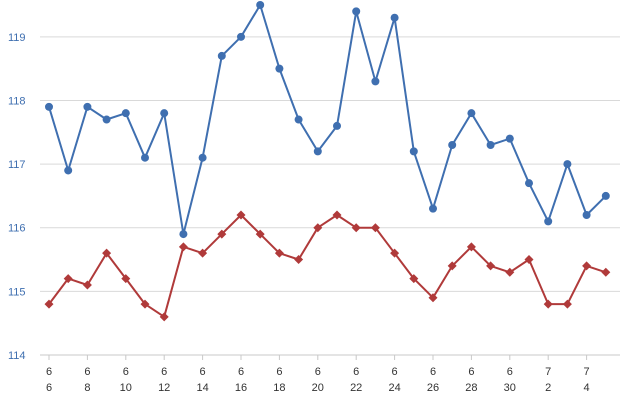 This screenshot has width=640, height=405. Describe the element at coordinates (126, 388) in the screenshot. I see `x-tick-label-day: 10` at that location.